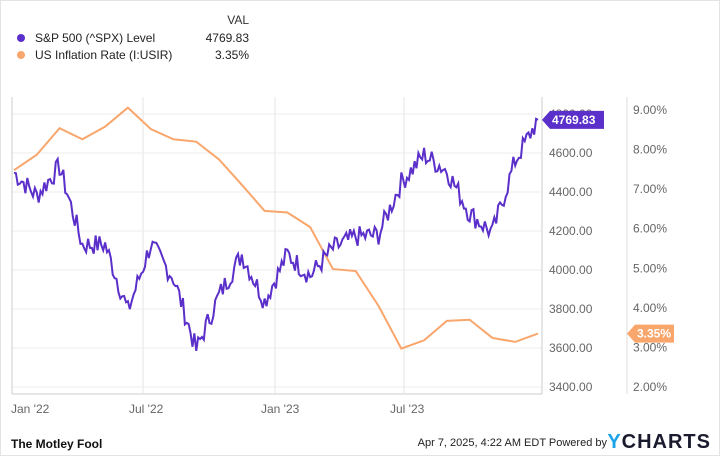 This screenshot has height=456, width=720. I want to click on svg-text: 9.00%, so click(650, 110).